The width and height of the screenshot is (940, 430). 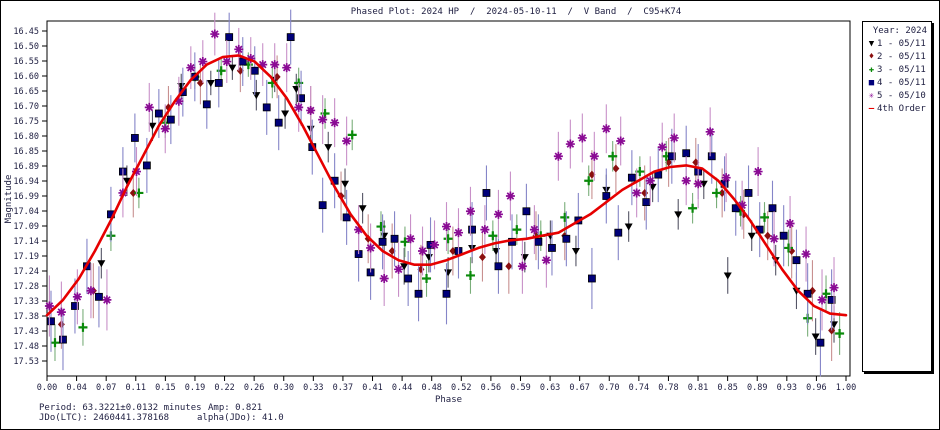 I want to click on diamond-icon: ♦, so click(x=871, y=57).